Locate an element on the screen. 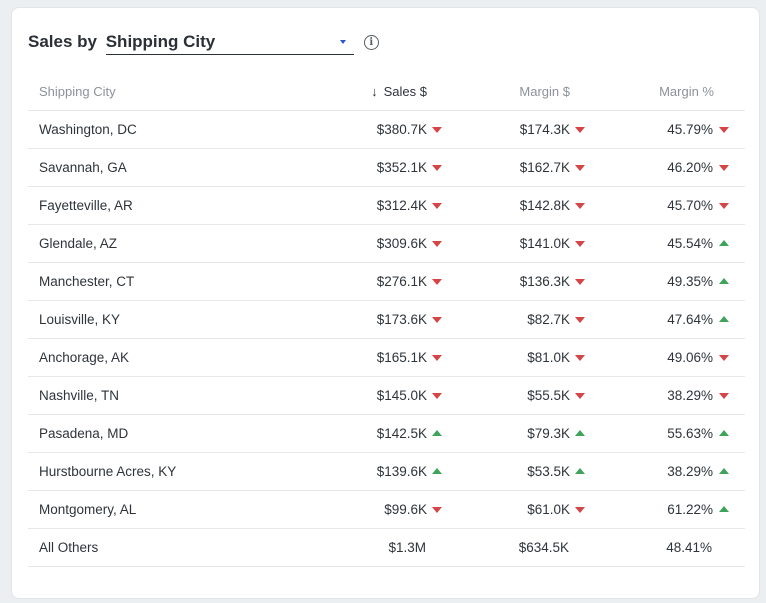  table-row: Pasadena, MD $142.5K $79.3K 55.63% is located at coordinates (386, 434).